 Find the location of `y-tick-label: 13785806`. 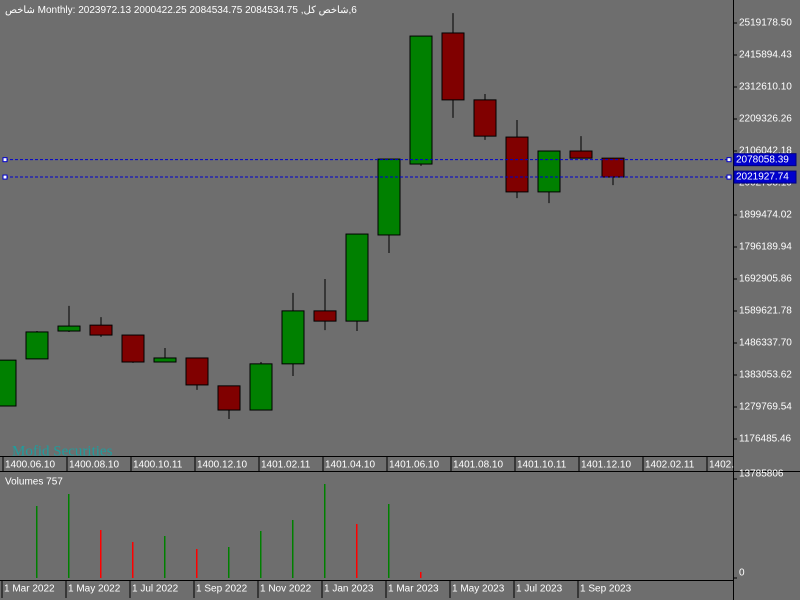

y-tick-label: 13785806 is located at coordinates (761, 474).